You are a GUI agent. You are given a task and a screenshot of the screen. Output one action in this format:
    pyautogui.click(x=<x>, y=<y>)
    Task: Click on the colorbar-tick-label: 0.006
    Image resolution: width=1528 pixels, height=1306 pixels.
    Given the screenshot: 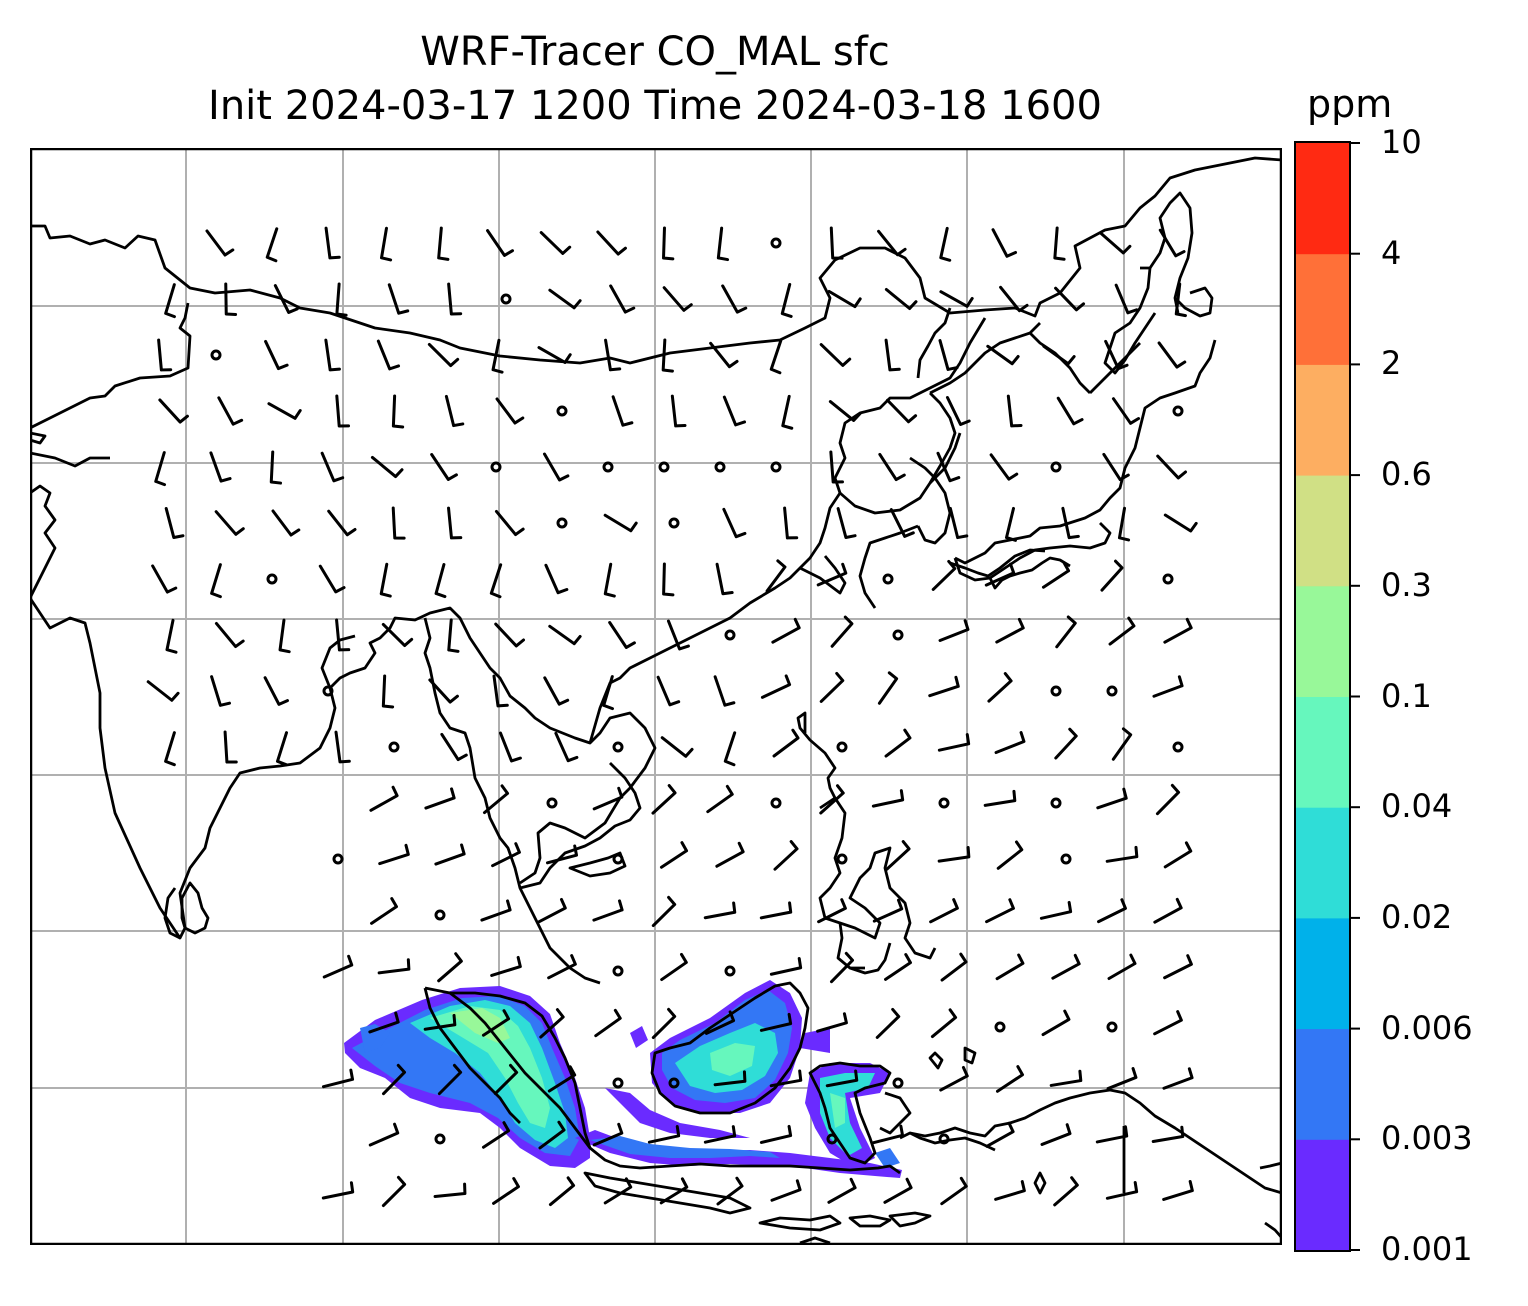 What is the action you would take?
    pyautogui.click(x=1427, y=1027)
    